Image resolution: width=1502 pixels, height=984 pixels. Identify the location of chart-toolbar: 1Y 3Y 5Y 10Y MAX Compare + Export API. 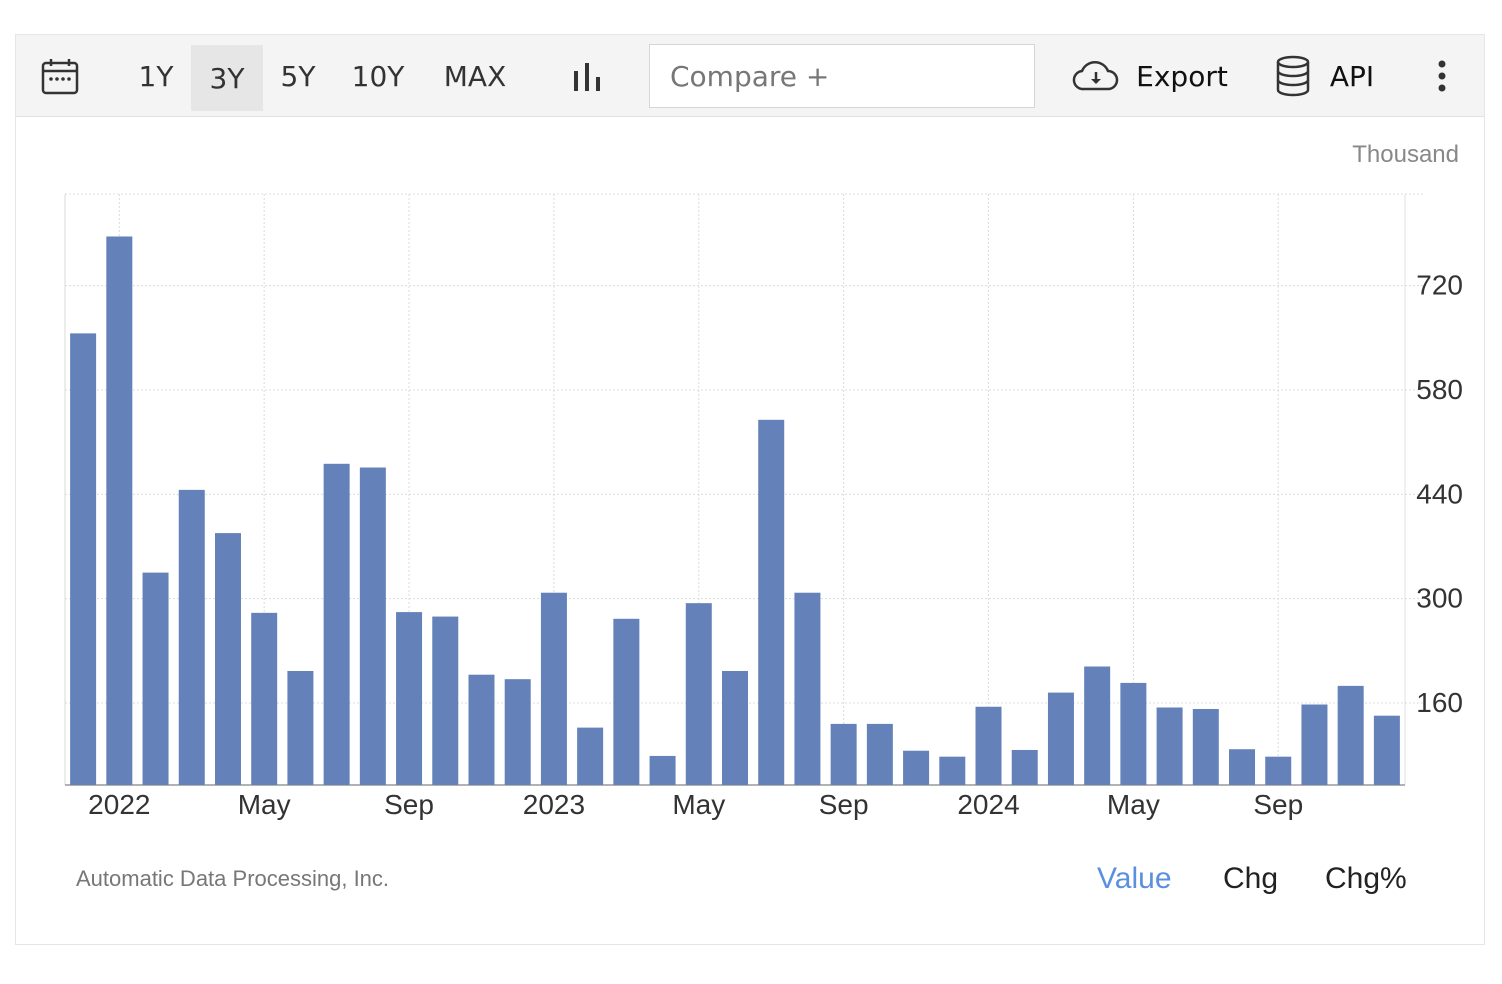
(750, 76).